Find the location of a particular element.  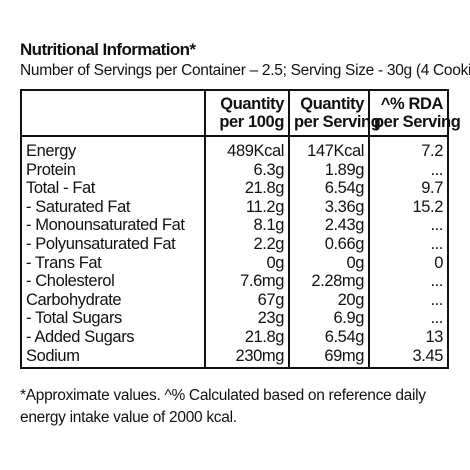

header-per-100g: Quantity per 100g is located at coordinates (247, 113).